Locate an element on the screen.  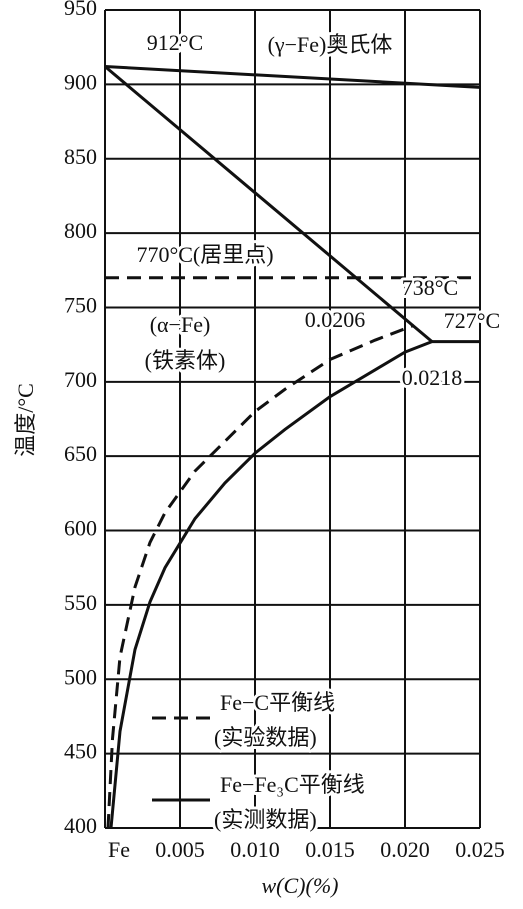
legend-label: (实验数据) is located at coordinates (265, 737).